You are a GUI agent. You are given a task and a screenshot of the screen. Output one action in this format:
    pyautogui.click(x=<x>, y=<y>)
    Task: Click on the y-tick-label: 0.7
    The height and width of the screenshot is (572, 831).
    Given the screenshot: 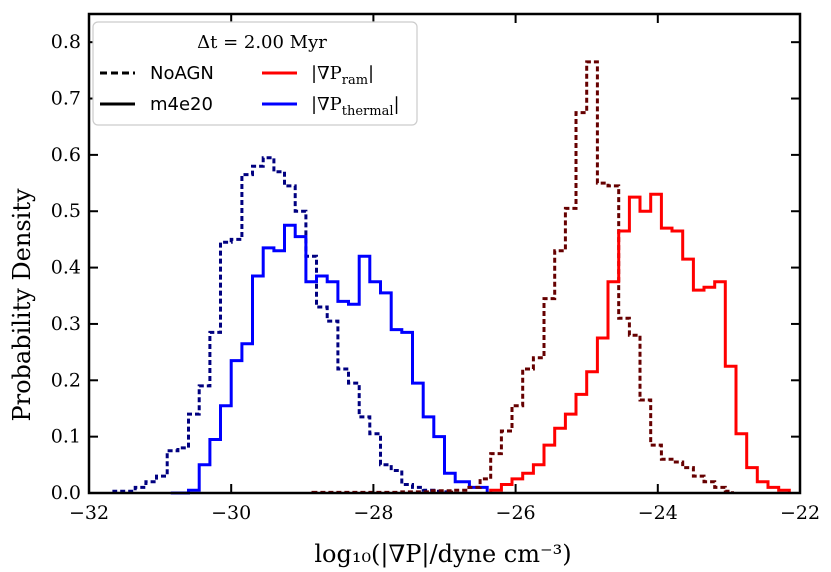 What is the action you would take?
    pyautogui.click(x=66, y=99)
    